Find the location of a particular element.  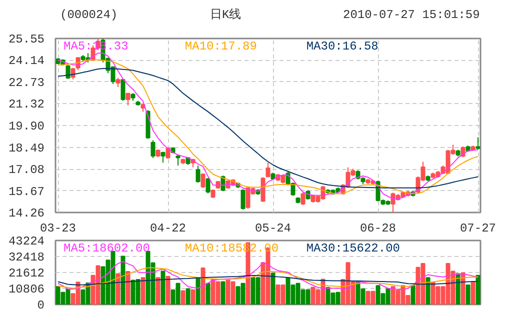

text: MA30:16.58 is located at coordinates (342, 47).